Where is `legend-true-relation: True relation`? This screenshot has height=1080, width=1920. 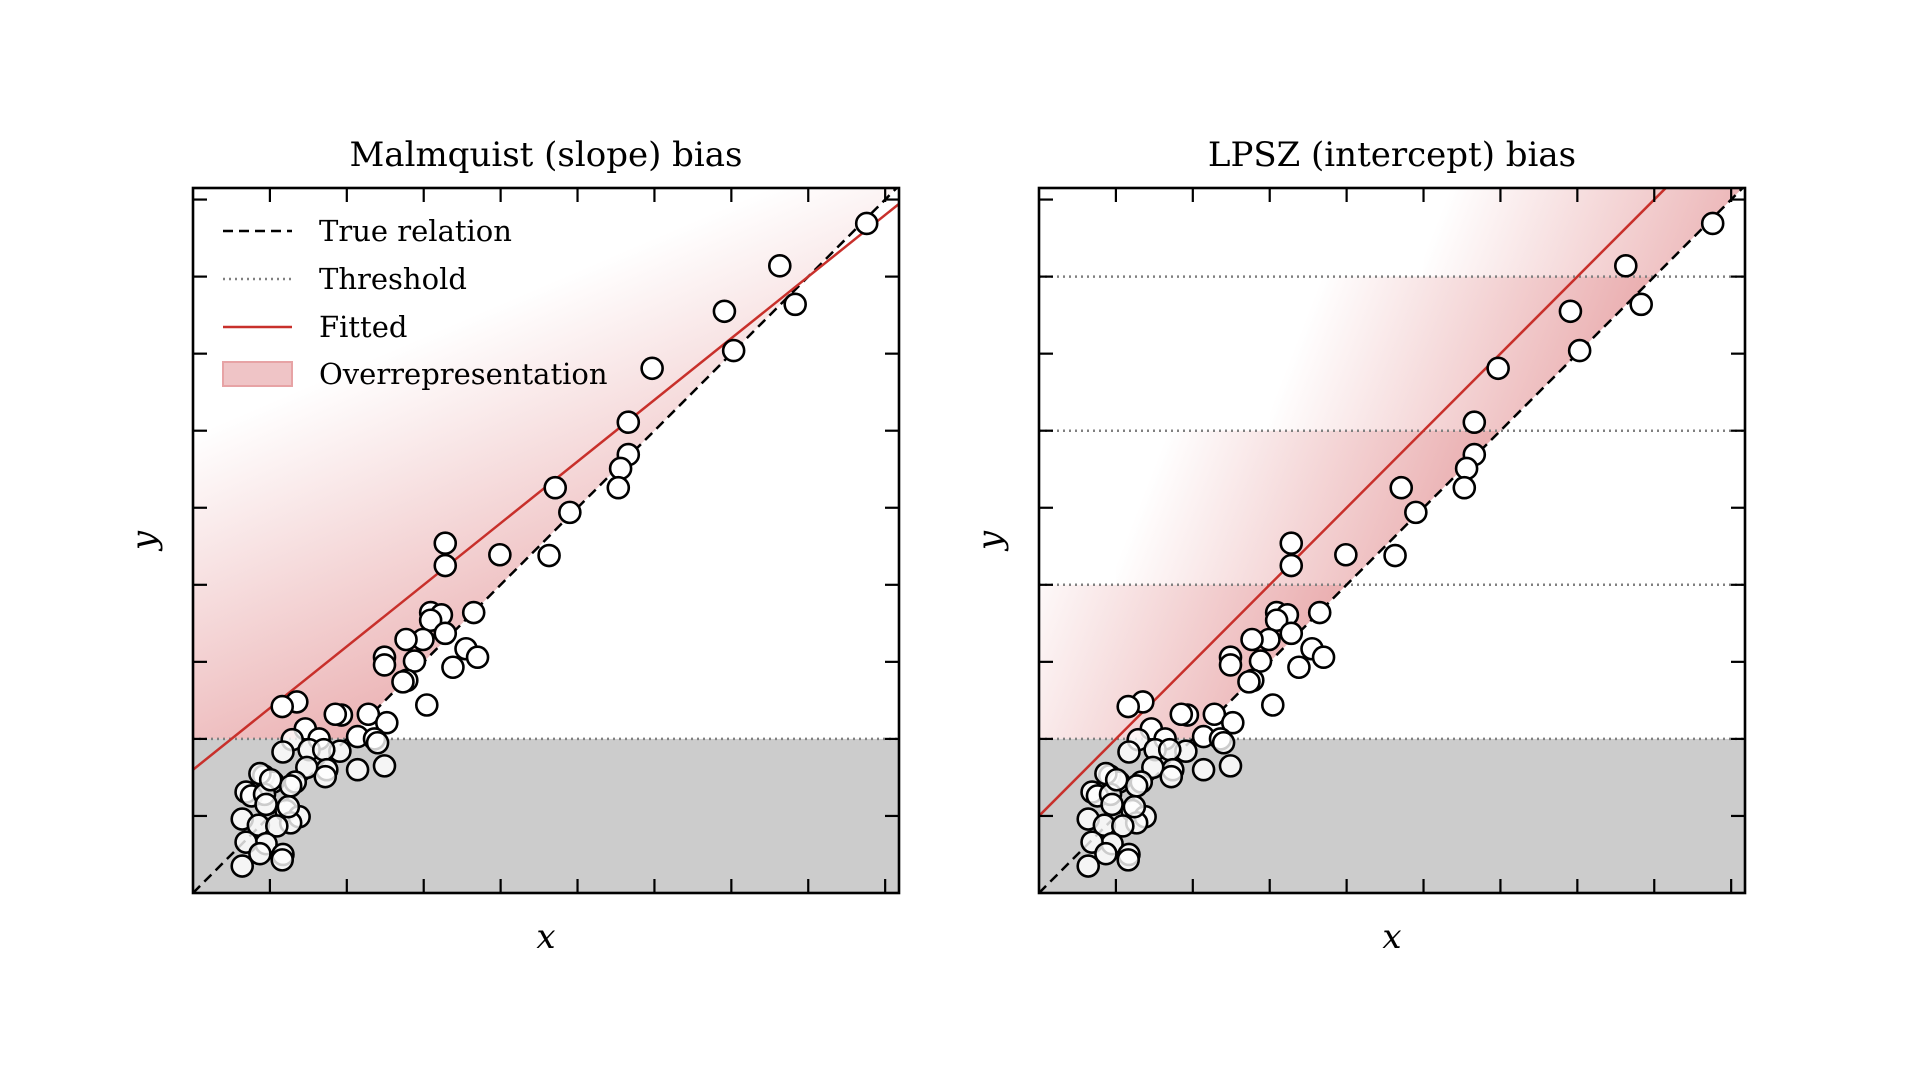
legend-true-relation: True relation is located at coordinates (415, 231).